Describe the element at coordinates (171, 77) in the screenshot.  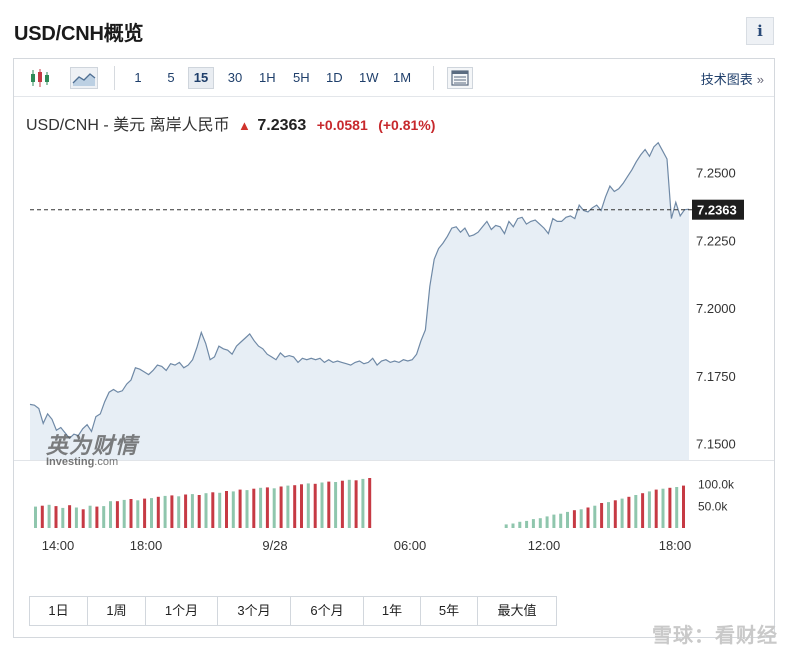
I see `interval-5: 5` at that location.